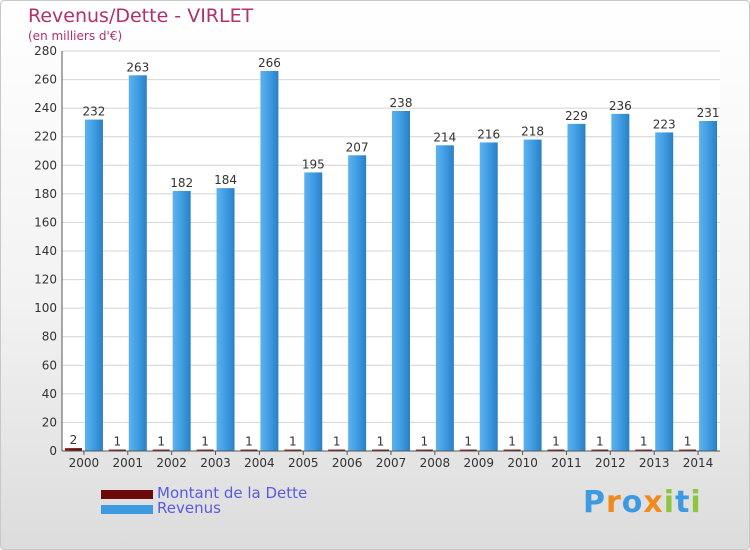 The image size is (750, 550). What do you see at coordinates (127, 509) in the screenshot?
I see `legend-swatch-revenus` at bounding box center [127, 509].